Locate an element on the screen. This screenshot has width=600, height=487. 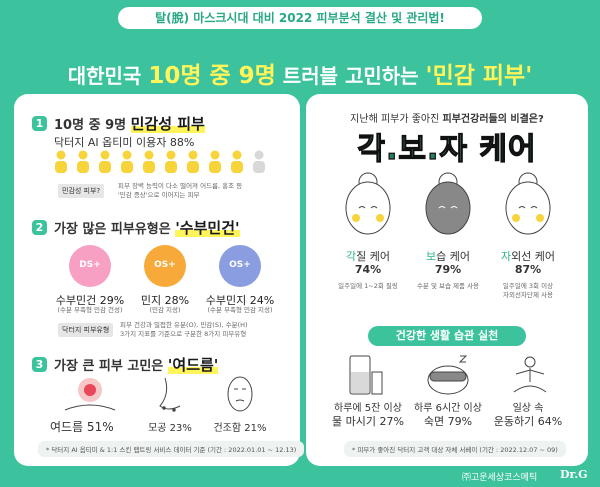
title-key: '수부민건' is located at coordinates (207, 228).